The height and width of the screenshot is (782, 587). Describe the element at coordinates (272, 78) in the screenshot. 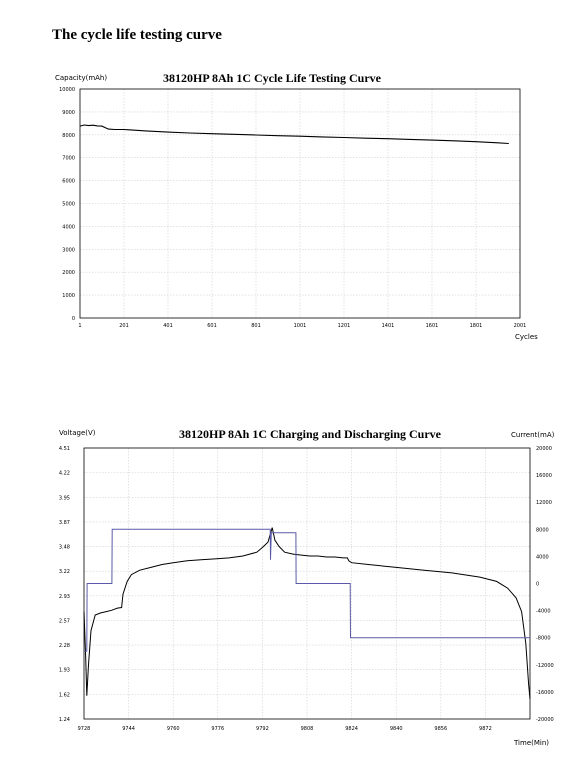

I see `chart-title: 38120HP 8Ah 1C Cycle Life Testing Curve` at that location.